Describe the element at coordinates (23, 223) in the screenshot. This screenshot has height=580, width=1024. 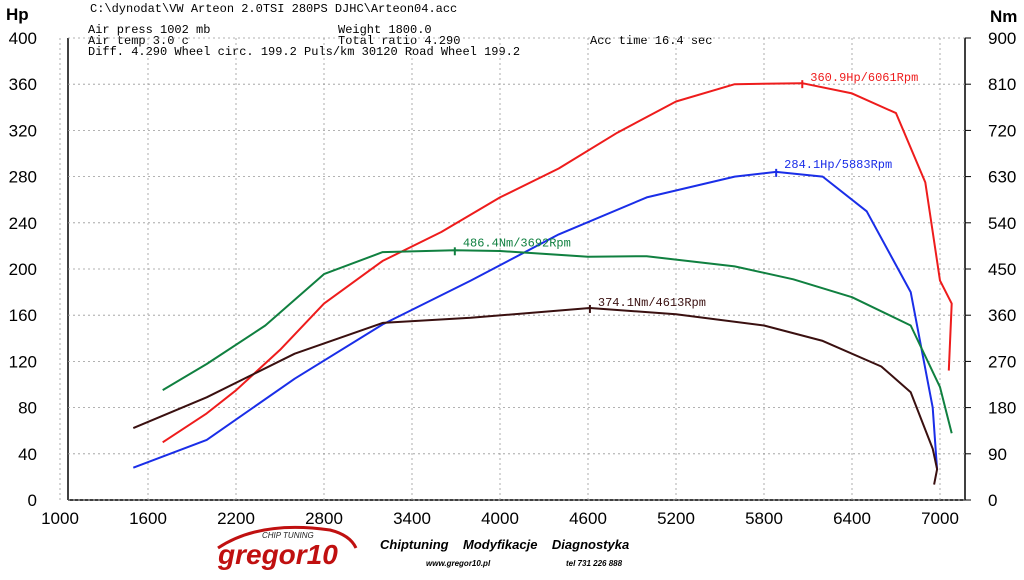
I see `y-tick-label: 240` at that location.